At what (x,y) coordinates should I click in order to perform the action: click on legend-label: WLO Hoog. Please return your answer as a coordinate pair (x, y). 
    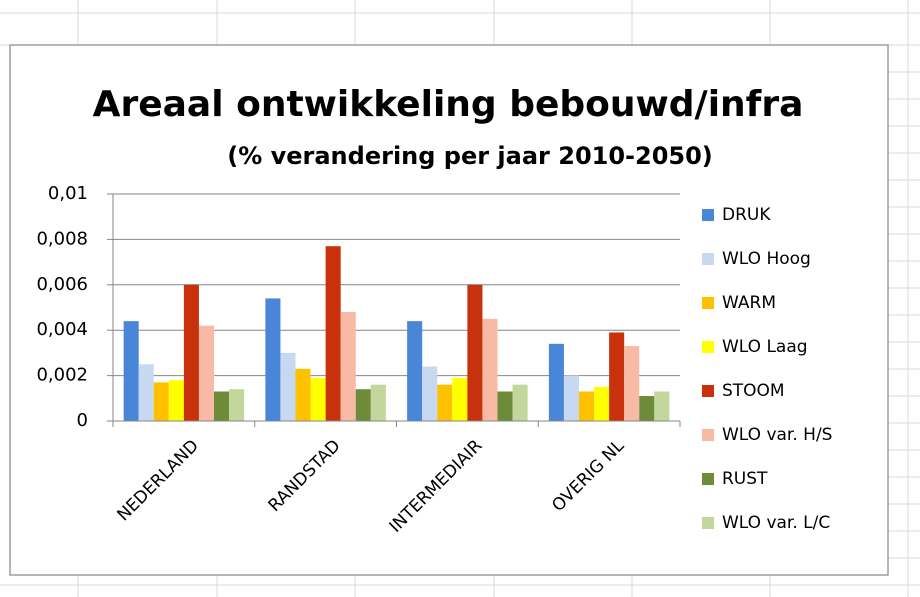
    Looking at the image, I should click on (766, 259).